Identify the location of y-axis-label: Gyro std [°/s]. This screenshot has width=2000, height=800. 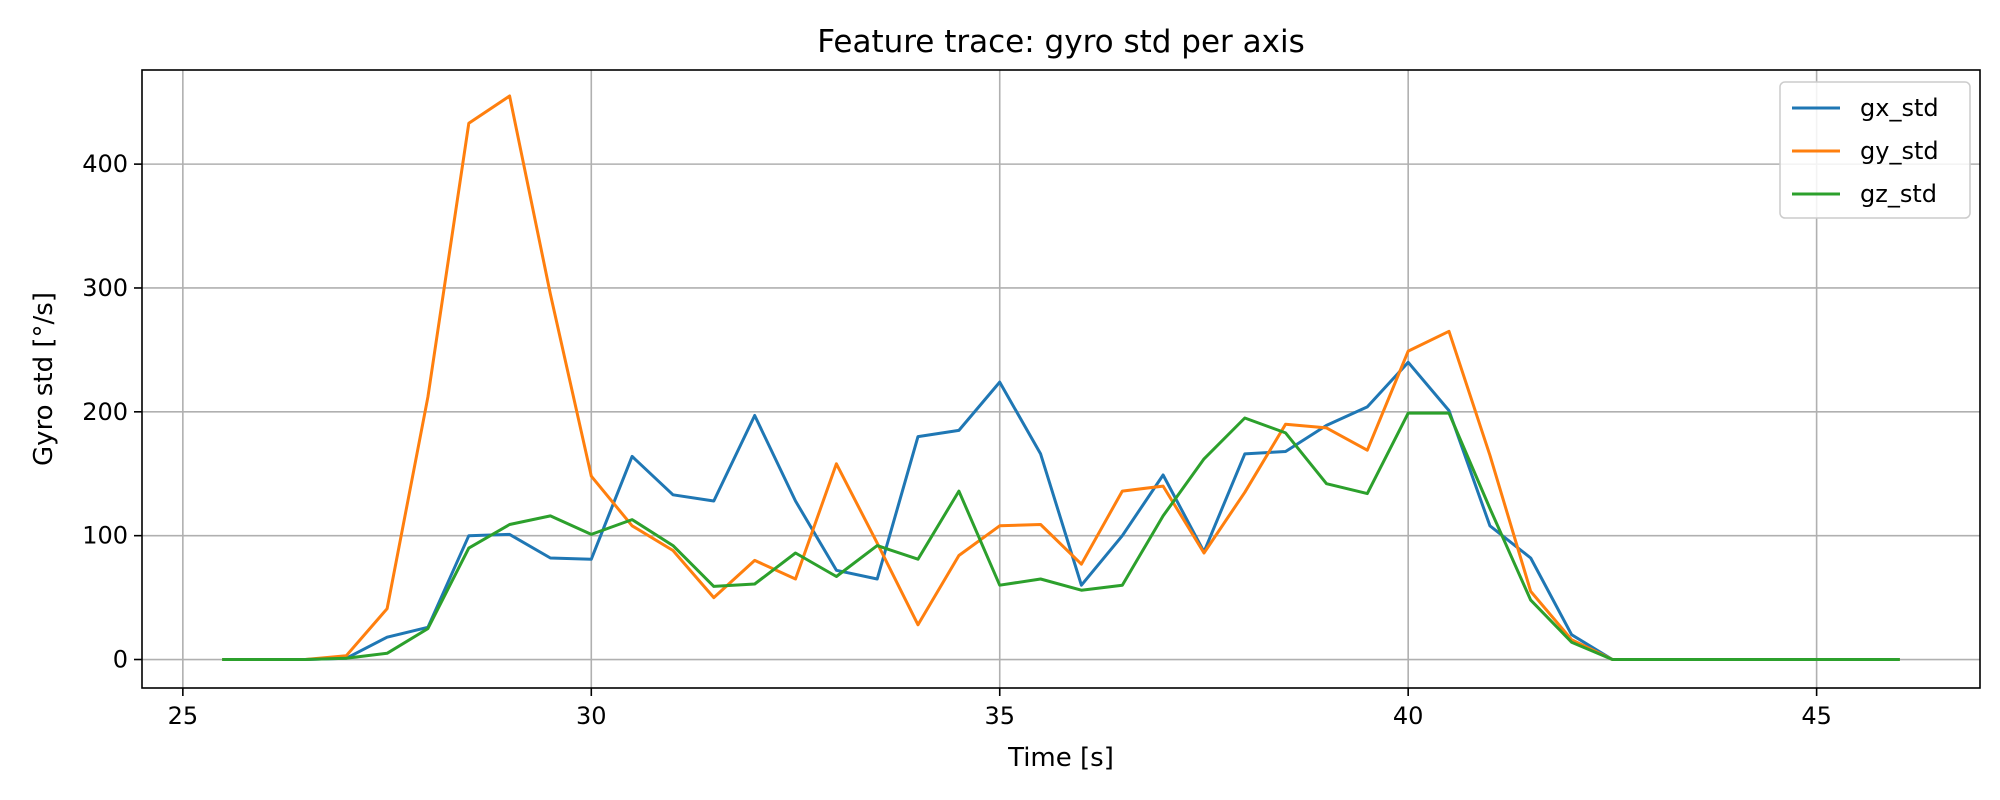
(44, 379).